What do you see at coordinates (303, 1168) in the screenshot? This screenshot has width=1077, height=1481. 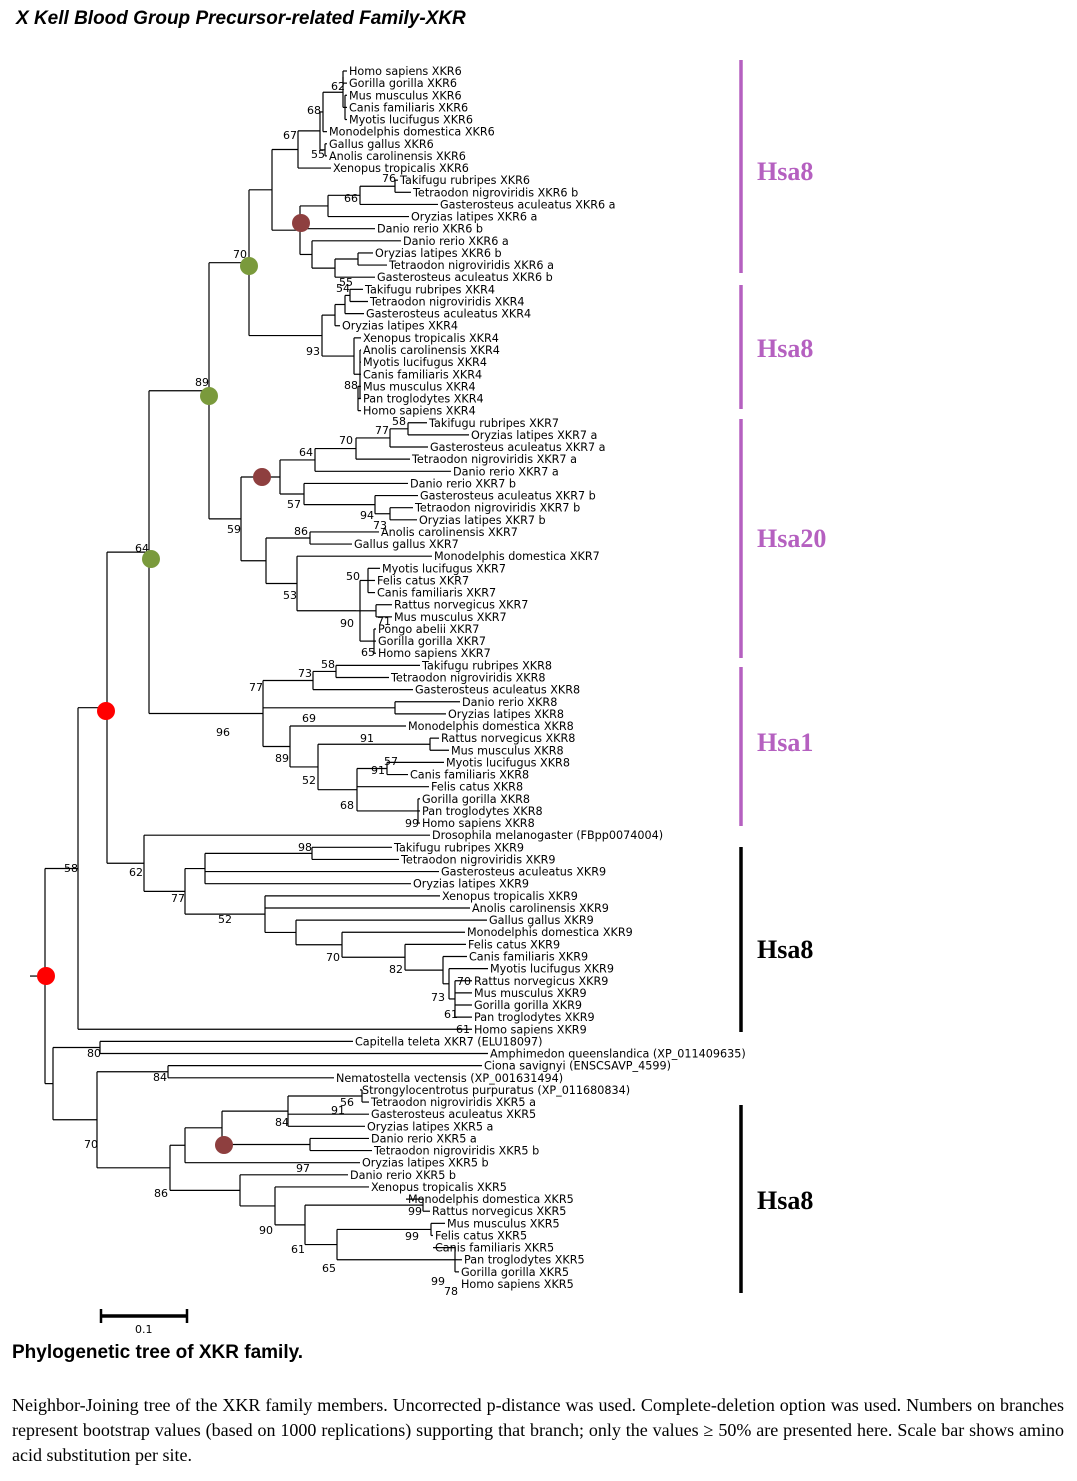 I see `bootstrap-value: 97` at bounding box center [303, 1168].